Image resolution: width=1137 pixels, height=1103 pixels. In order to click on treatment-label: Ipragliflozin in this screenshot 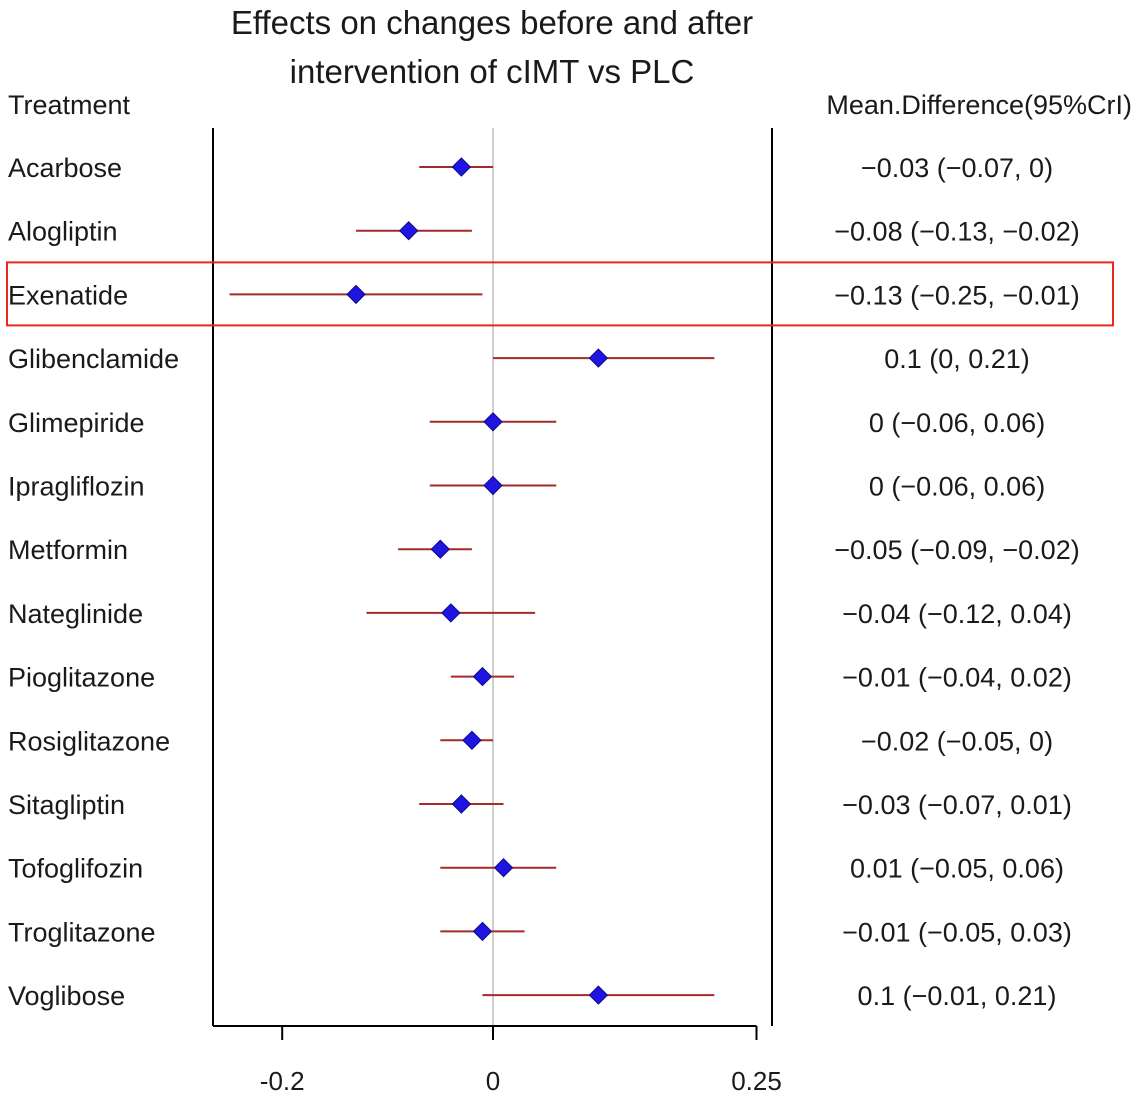, I will do `click(76, 487)`.